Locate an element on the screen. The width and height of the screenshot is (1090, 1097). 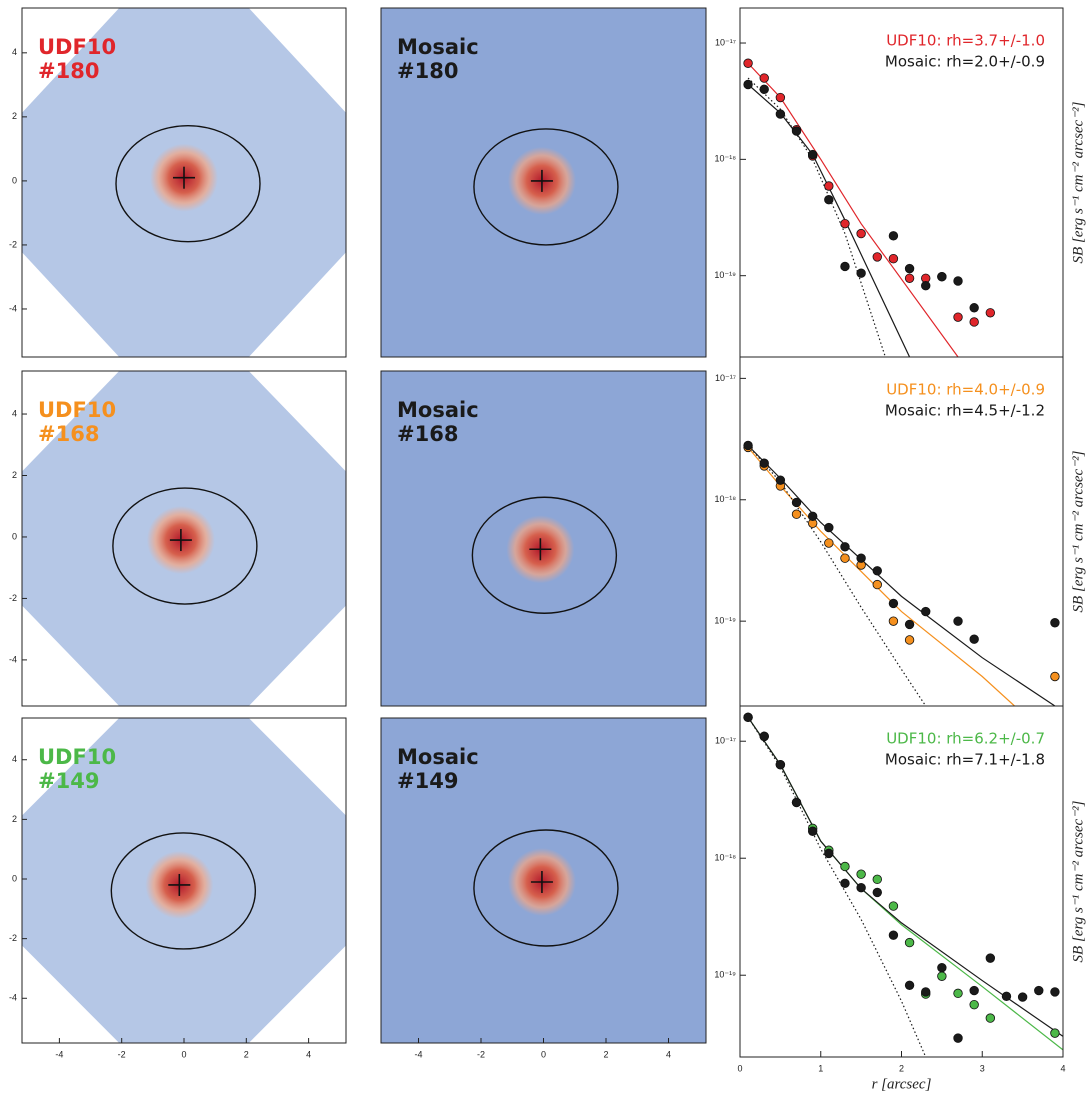
x-tick-label: -4 is located at coordinates (59, 1054).